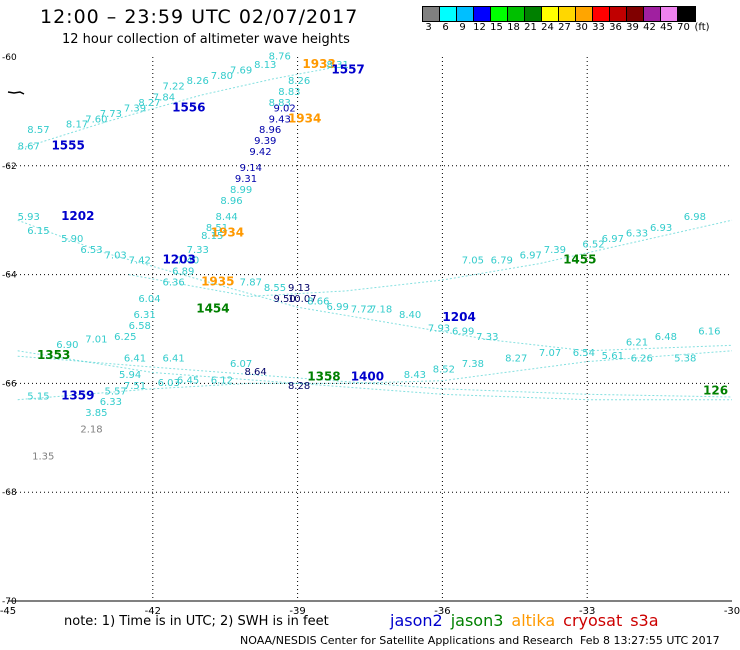  Describe the element at coordinates (251, 282) in the screenshot. I see `wave-height-label: 7.87` at that location.